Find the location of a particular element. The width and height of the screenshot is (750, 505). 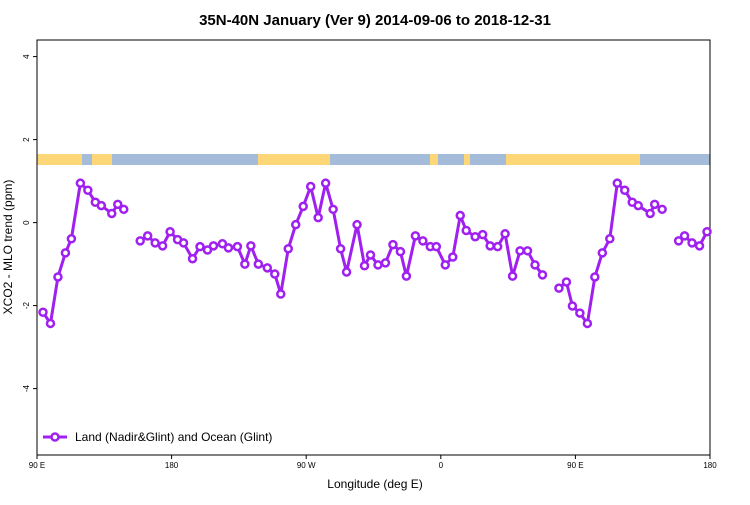

y-tick-label: -2 is located at coordinates (26, 305).